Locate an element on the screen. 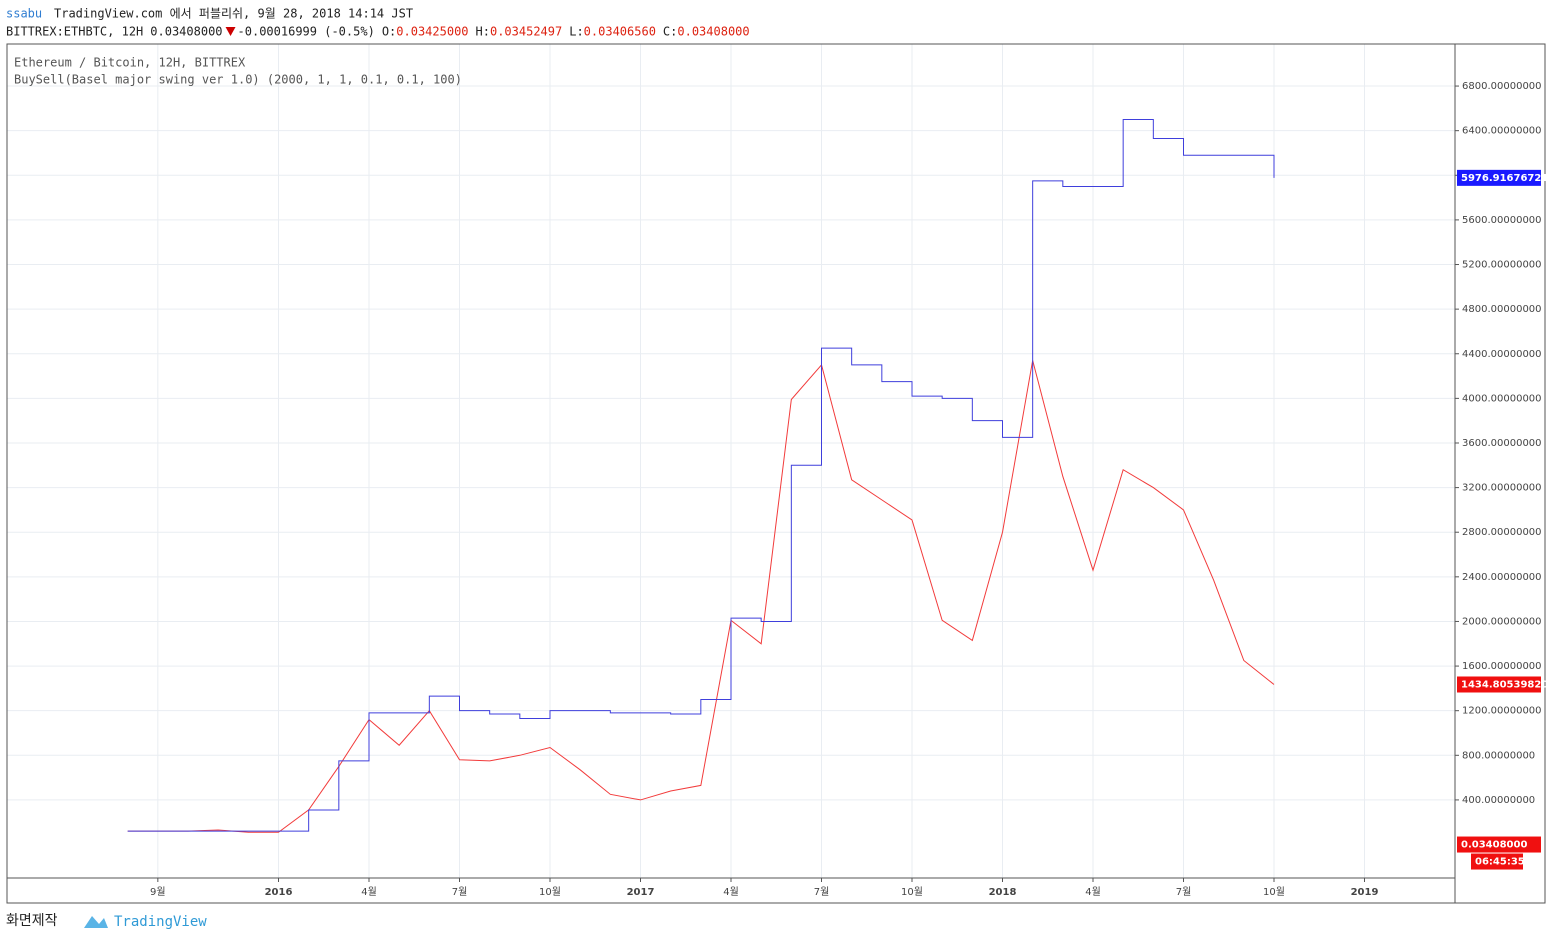 This screenshot has height=941, width=1550. change: -0.00016999 (-0.5%) is located at coordinates (306, 32).